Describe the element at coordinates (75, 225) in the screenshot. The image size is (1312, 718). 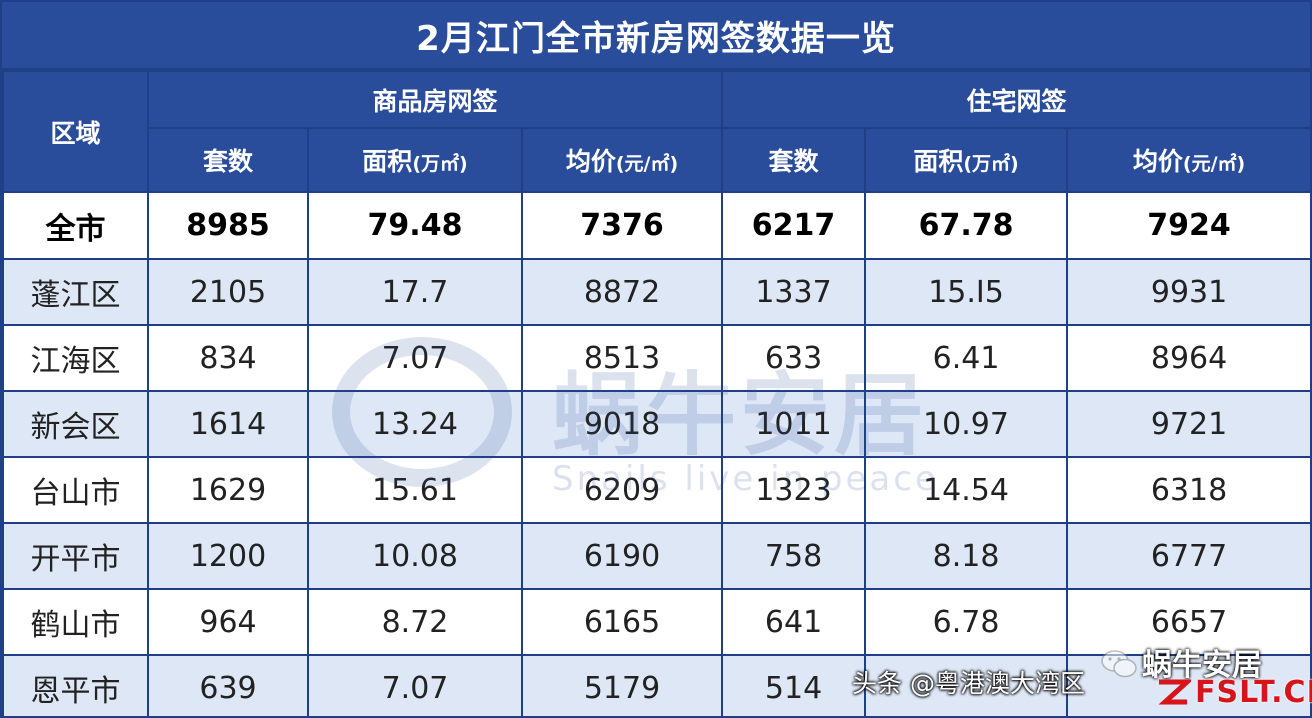
I see `cell-region: 全市` at that location.